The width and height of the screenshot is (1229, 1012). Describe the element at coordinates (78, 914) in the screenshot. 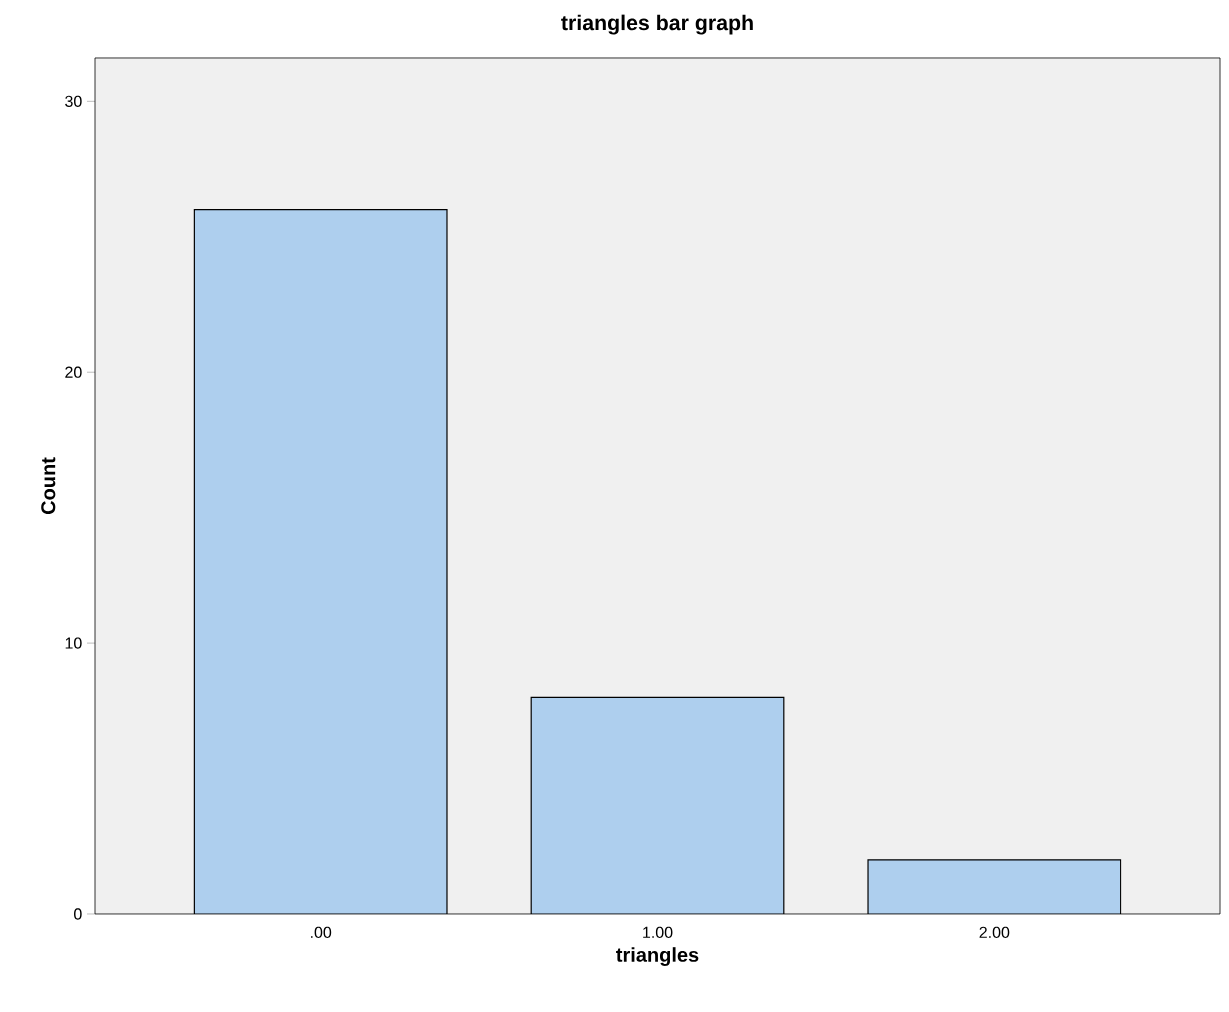

I see `y-tick-label: 0` at that location.